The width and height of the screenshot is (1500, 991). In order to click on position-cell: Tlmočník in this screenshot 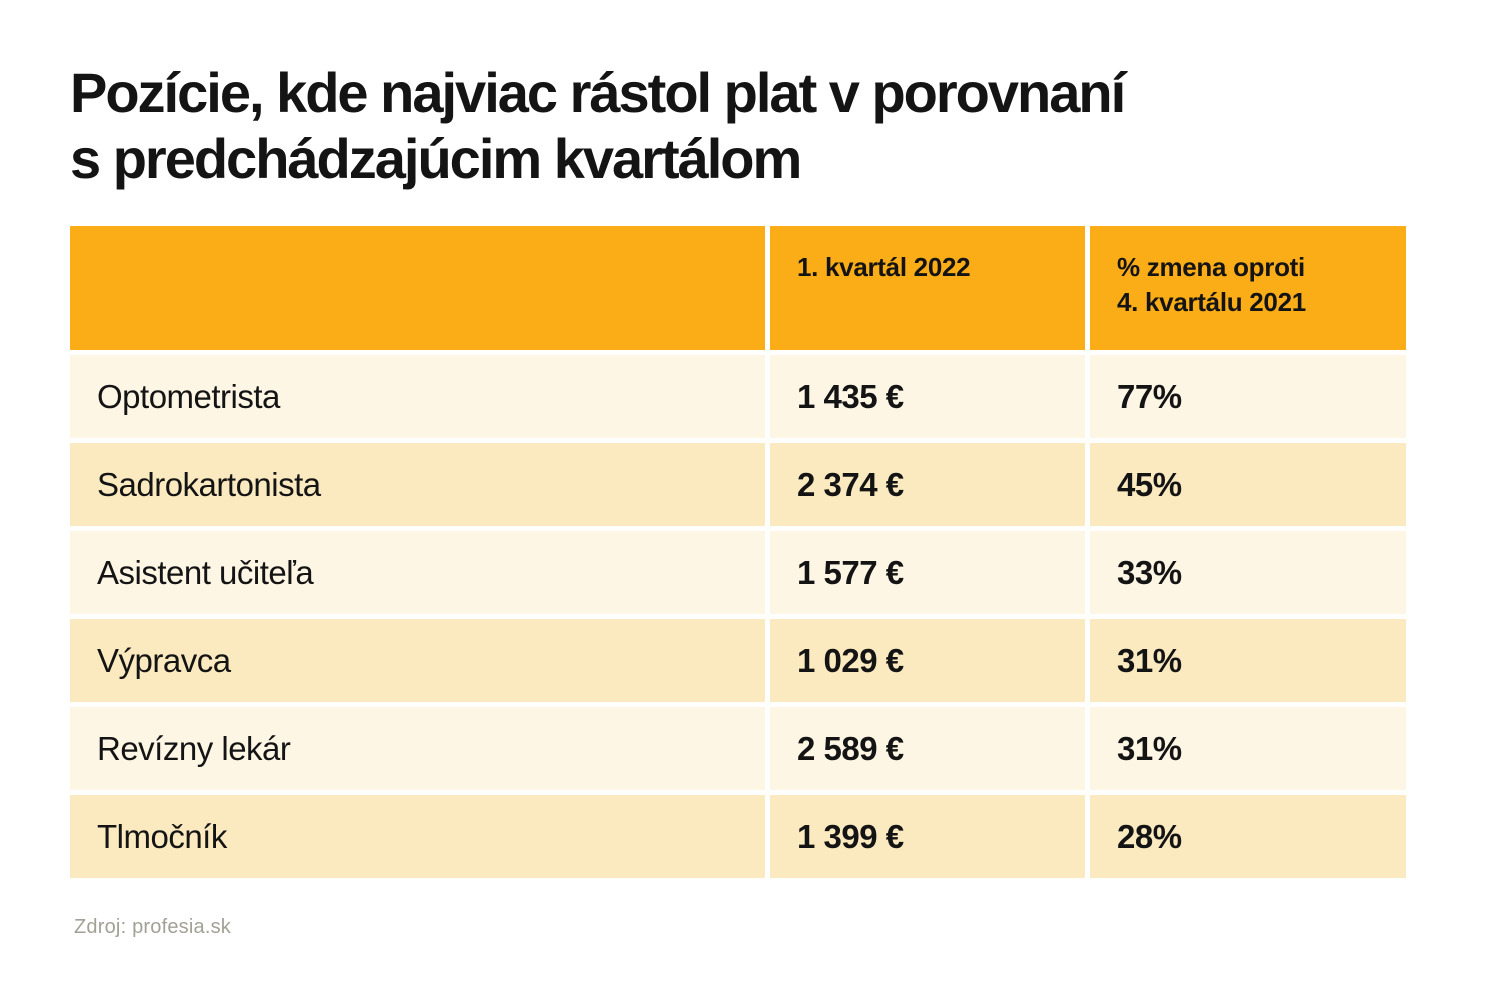, I will do `click(417, 836)`.